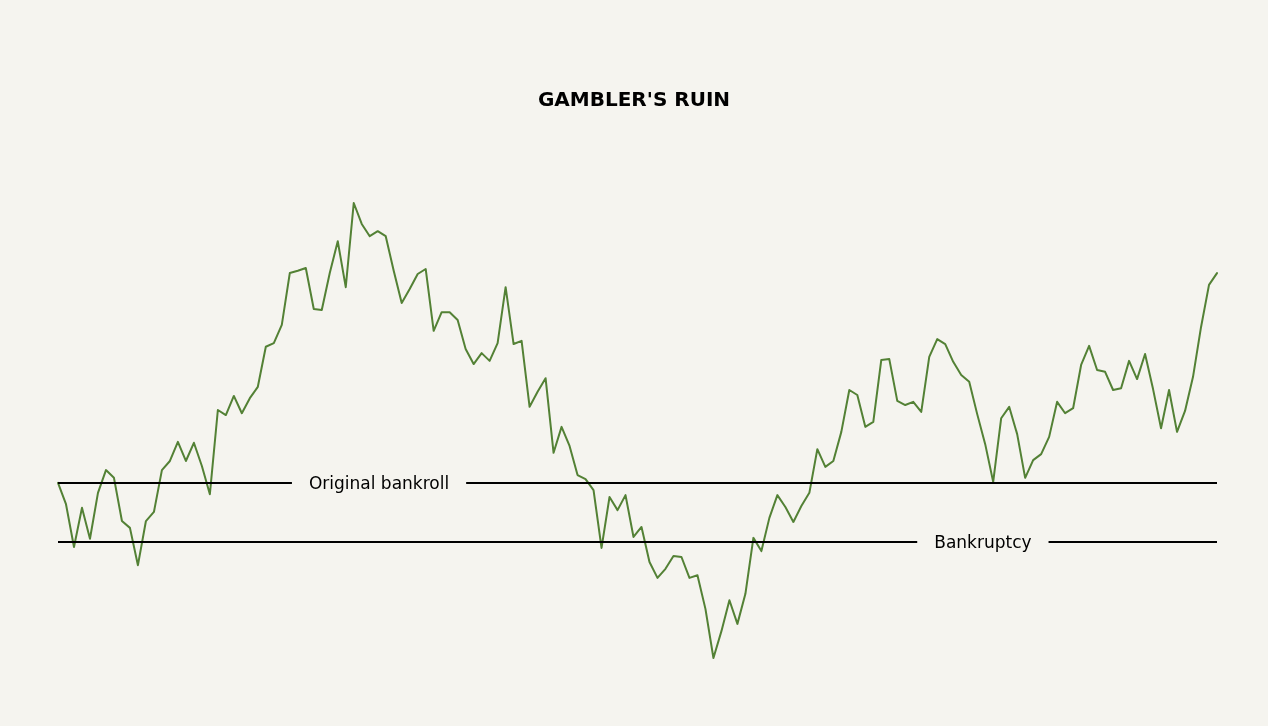 The width and height of the screenshot is (1268, 726). Describe the element at coordinates (634, 99) in the screenshot. I see `chart-title: GAMBLER'S RUIN` at that location.